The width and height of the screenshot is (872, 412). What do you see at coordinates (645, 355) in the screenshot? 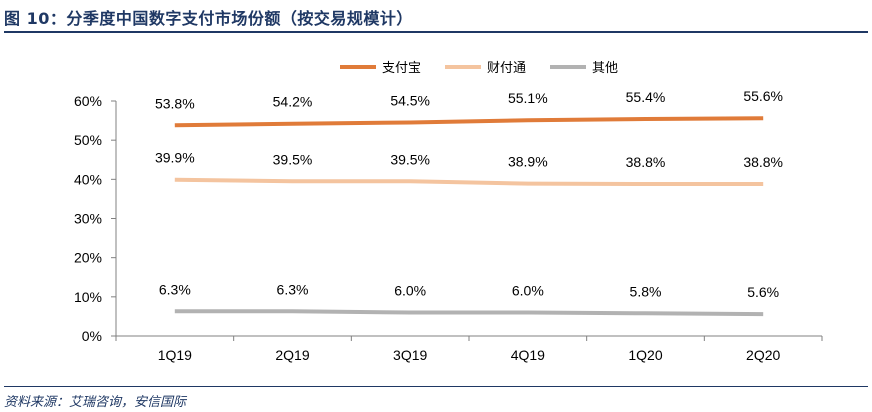
I see `x-tick-label: 1Q20` at bounding box center [645, 355].